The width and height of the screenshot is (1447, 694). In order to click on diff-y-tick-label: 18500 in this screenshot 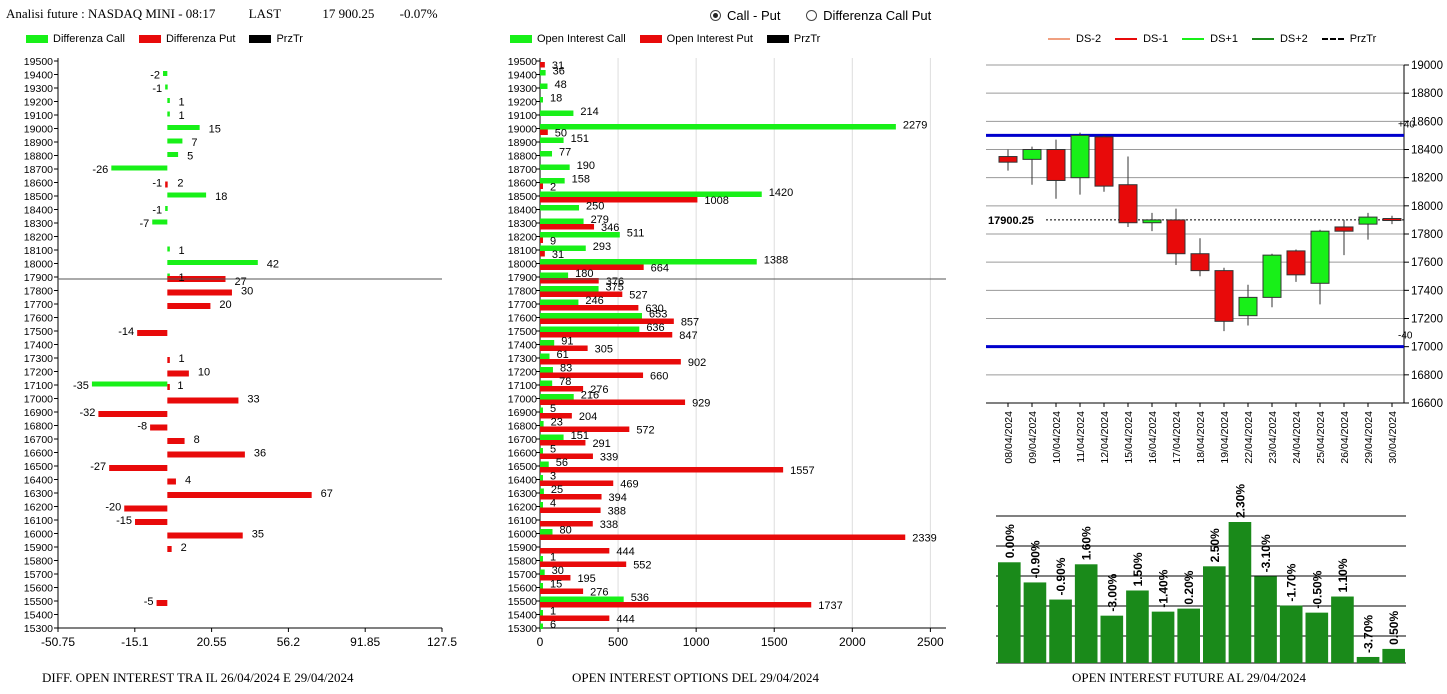, I will do `click(38, 197)`.